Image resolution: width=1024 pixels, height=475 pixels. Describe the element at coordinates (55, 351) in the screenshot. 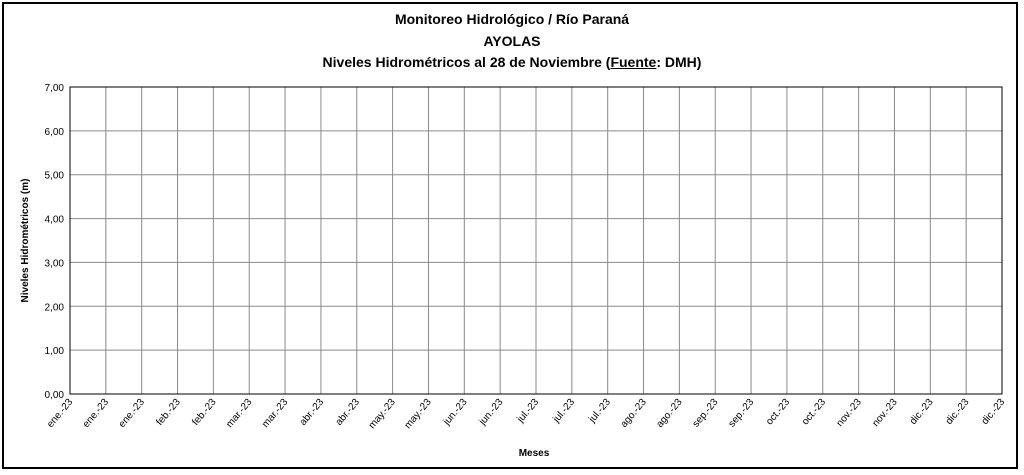

I see `y-tick-label: 1,00` at that location.